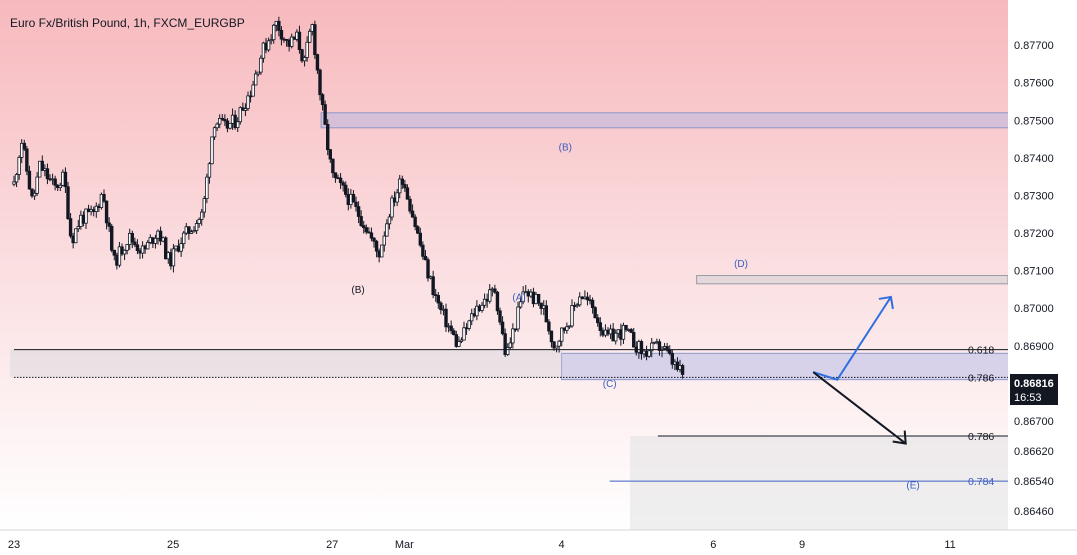 Image resolution: width=1077 pixels, height=555 pixels. Describe the element at coordinates (1034, 482) in the screenshot. I see `y-tick-label: 0.86540` at that location.